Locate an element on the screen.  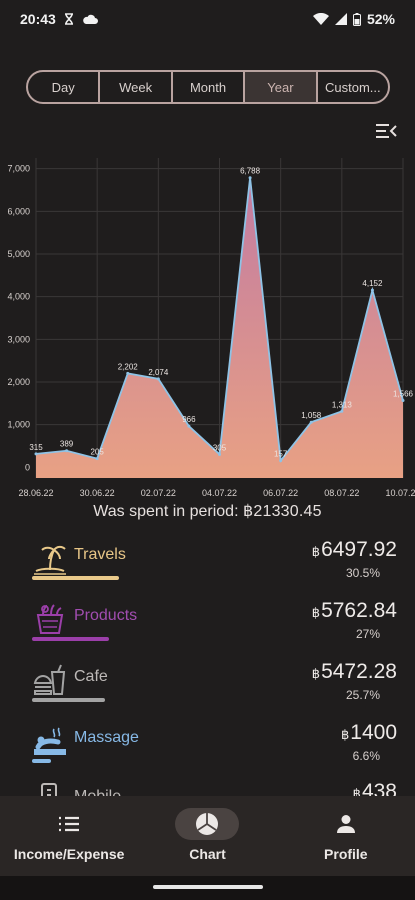
data-label: 2,074 is located at coordinates (158, 372).